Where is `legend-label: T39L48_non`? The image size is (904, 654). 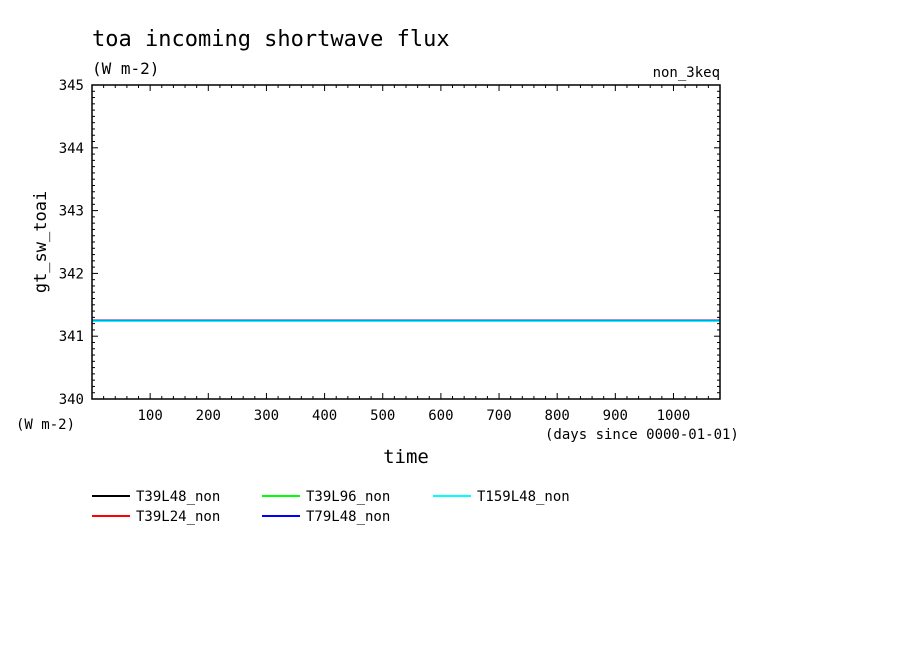 legend-label: T39L48_non is located at coordinates (178, 497).